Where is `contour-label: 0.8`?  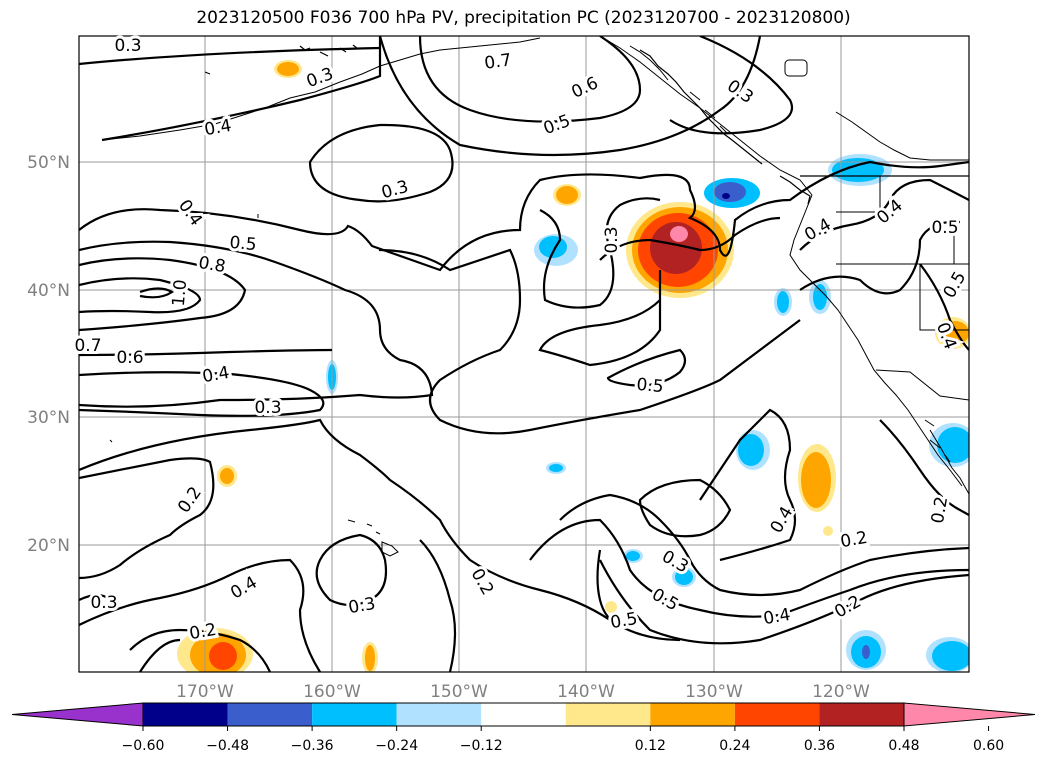 contour-label: 0.8 is located at coordinates (212, 265).